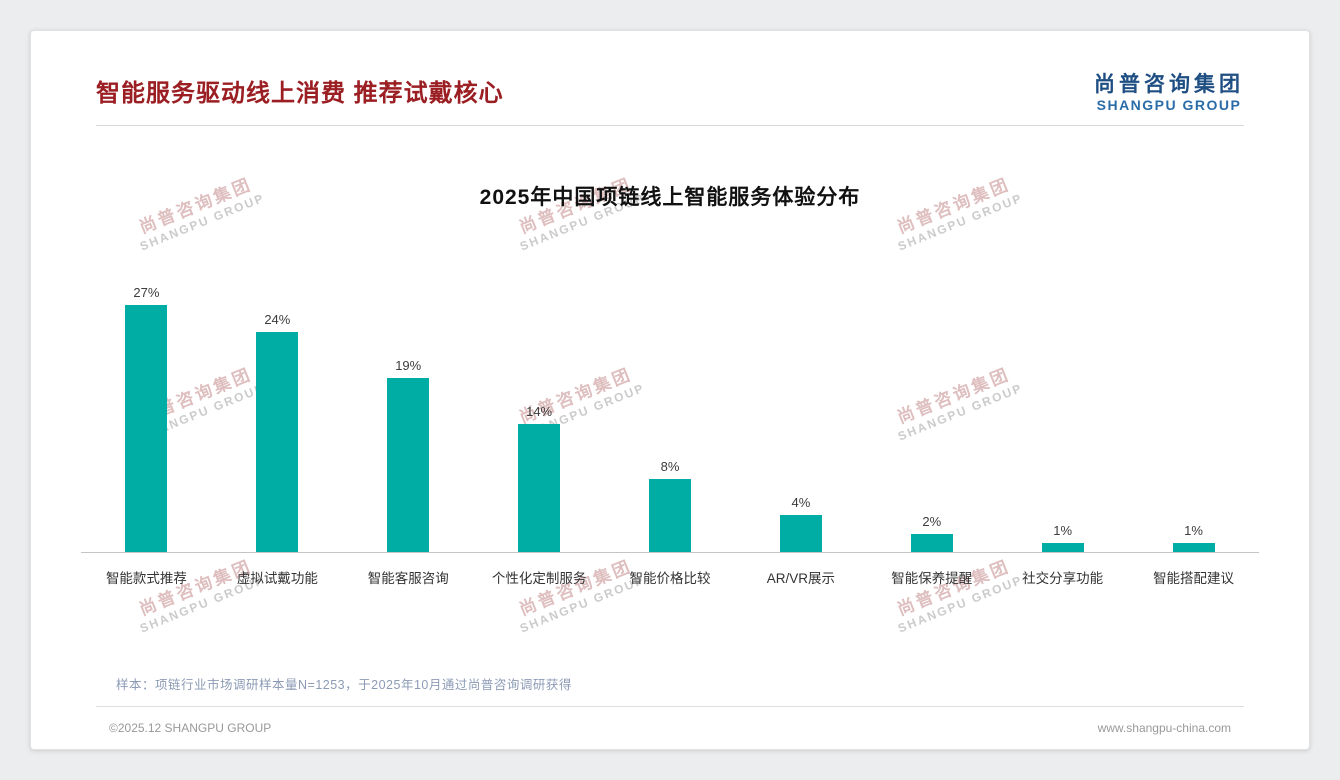 This screenshot has width=1340, height=780. Describe the element at coordinates (932, 579) in the screenshot. I see `category-label: 智能保养提醒` at that location.